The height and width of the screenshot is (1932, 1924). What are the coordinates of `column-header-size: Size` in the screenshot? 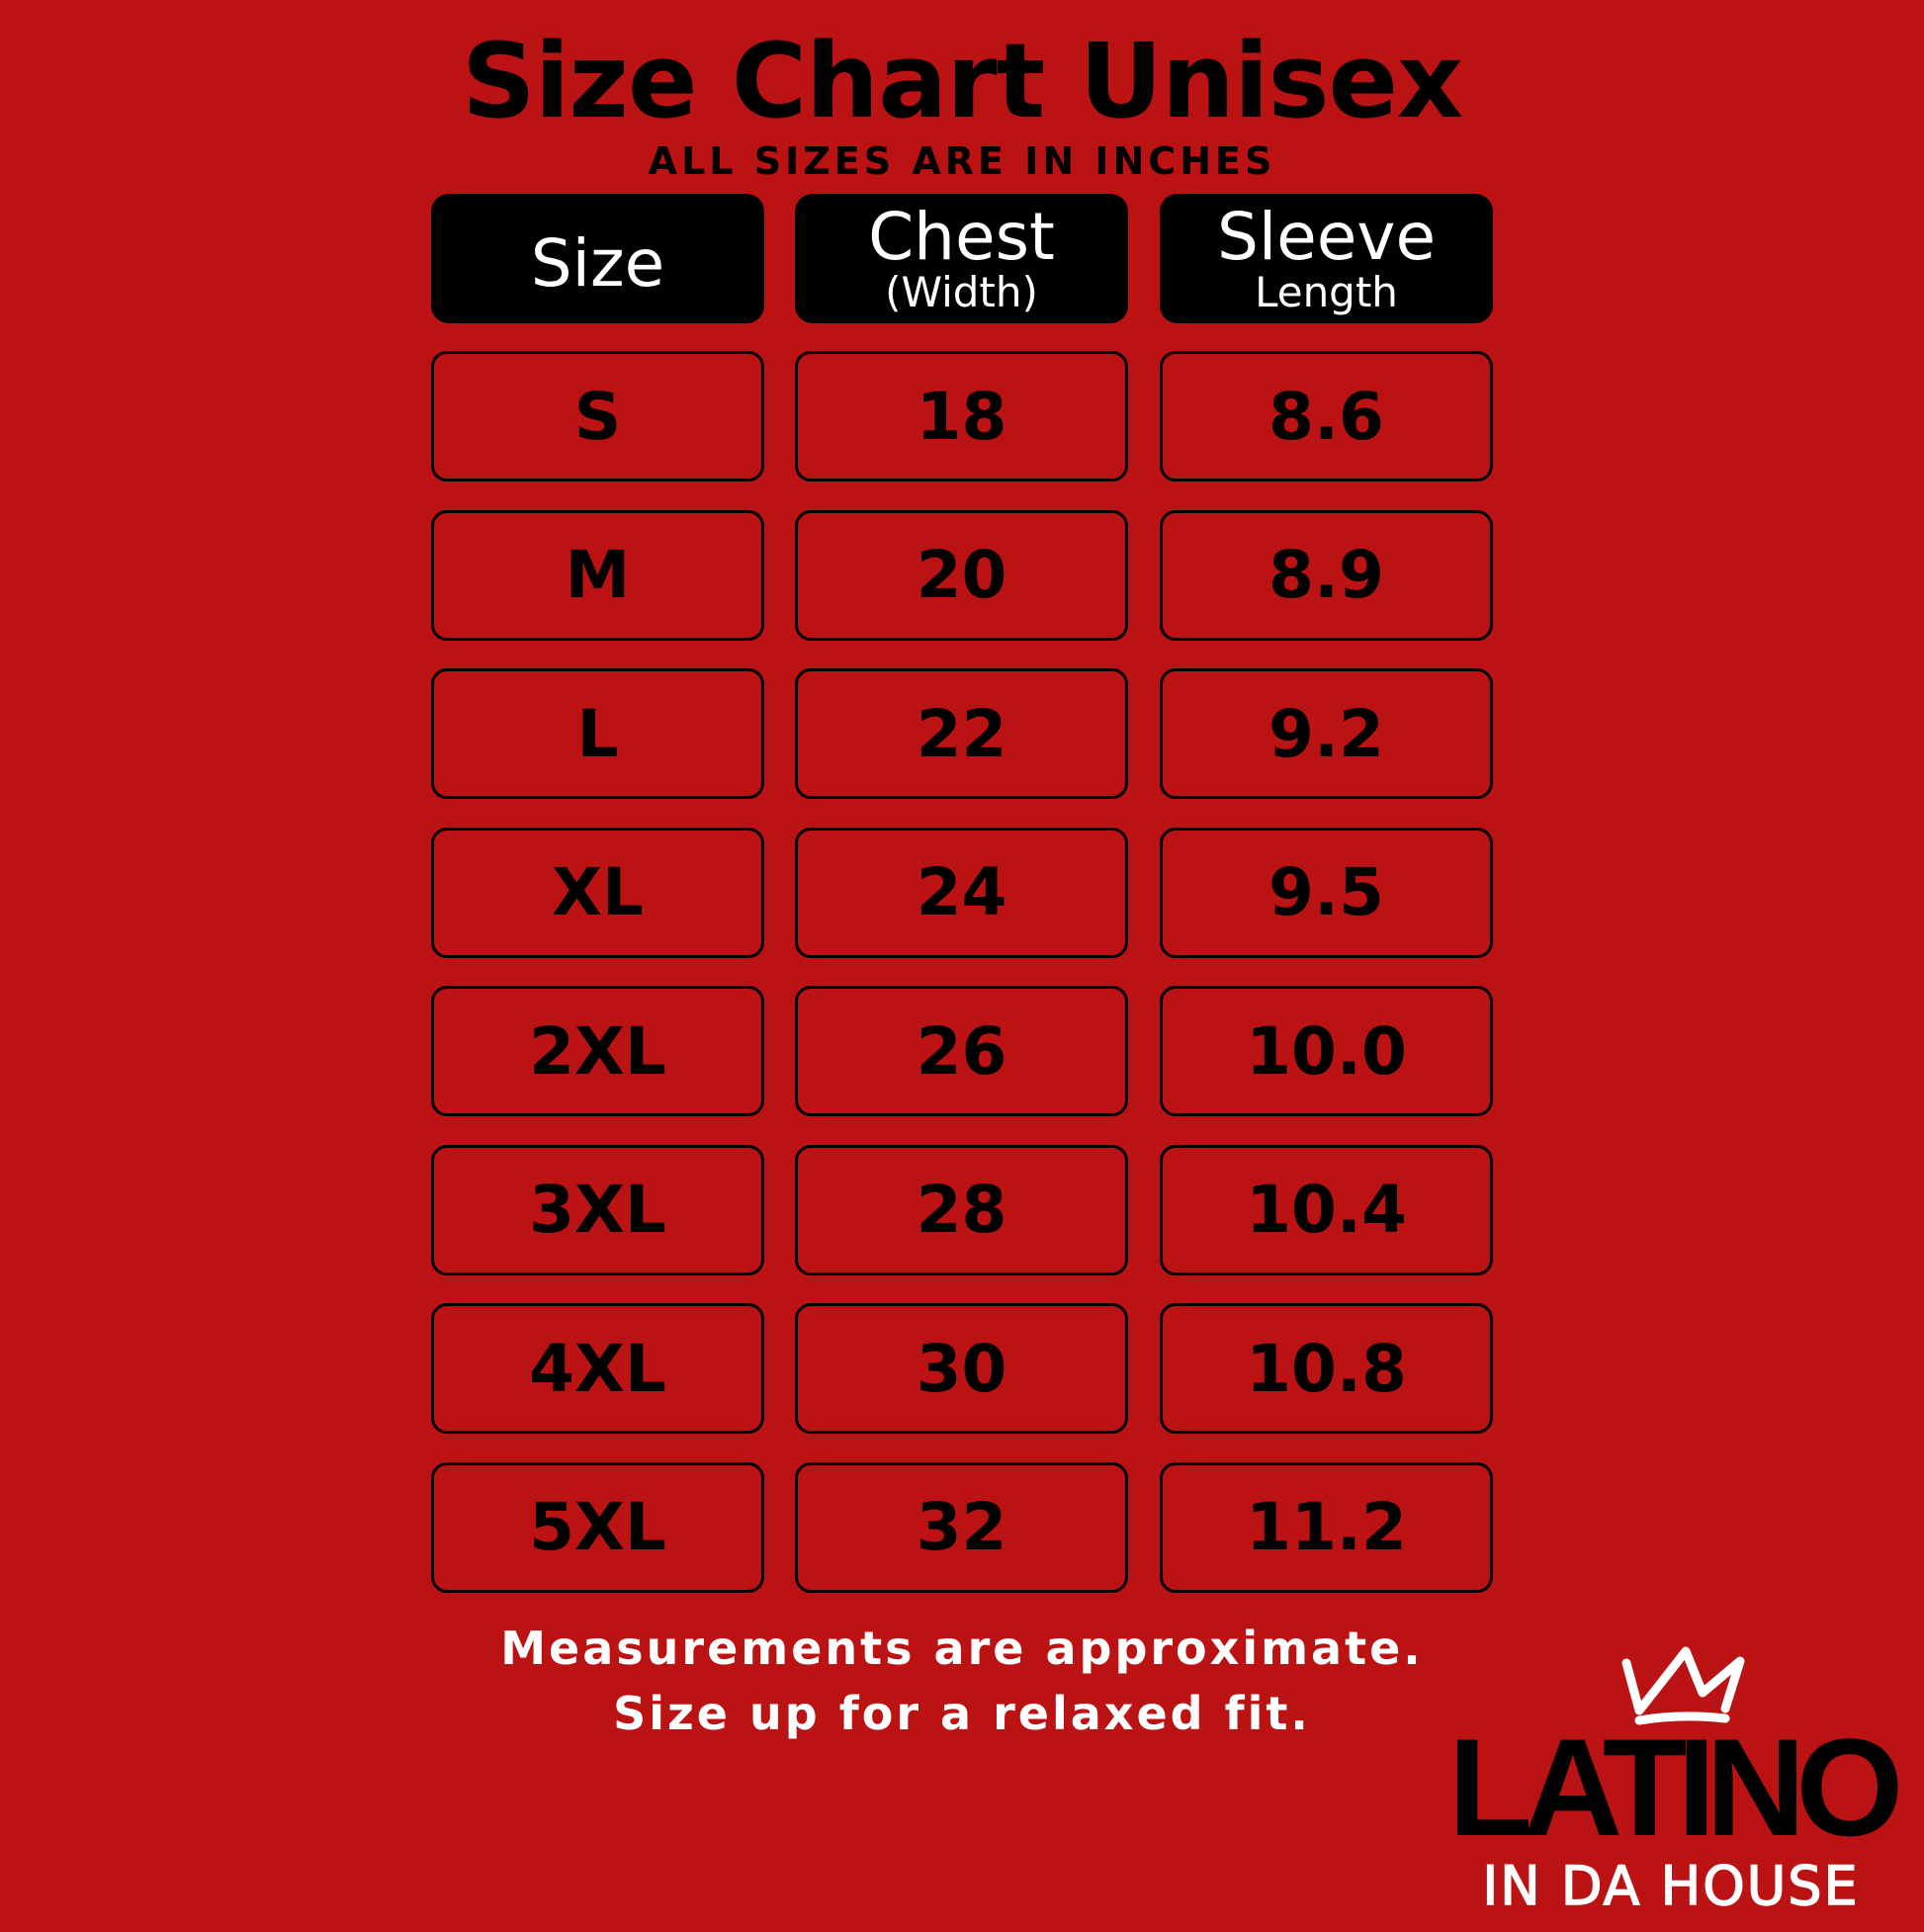 It's located at (597, 258).